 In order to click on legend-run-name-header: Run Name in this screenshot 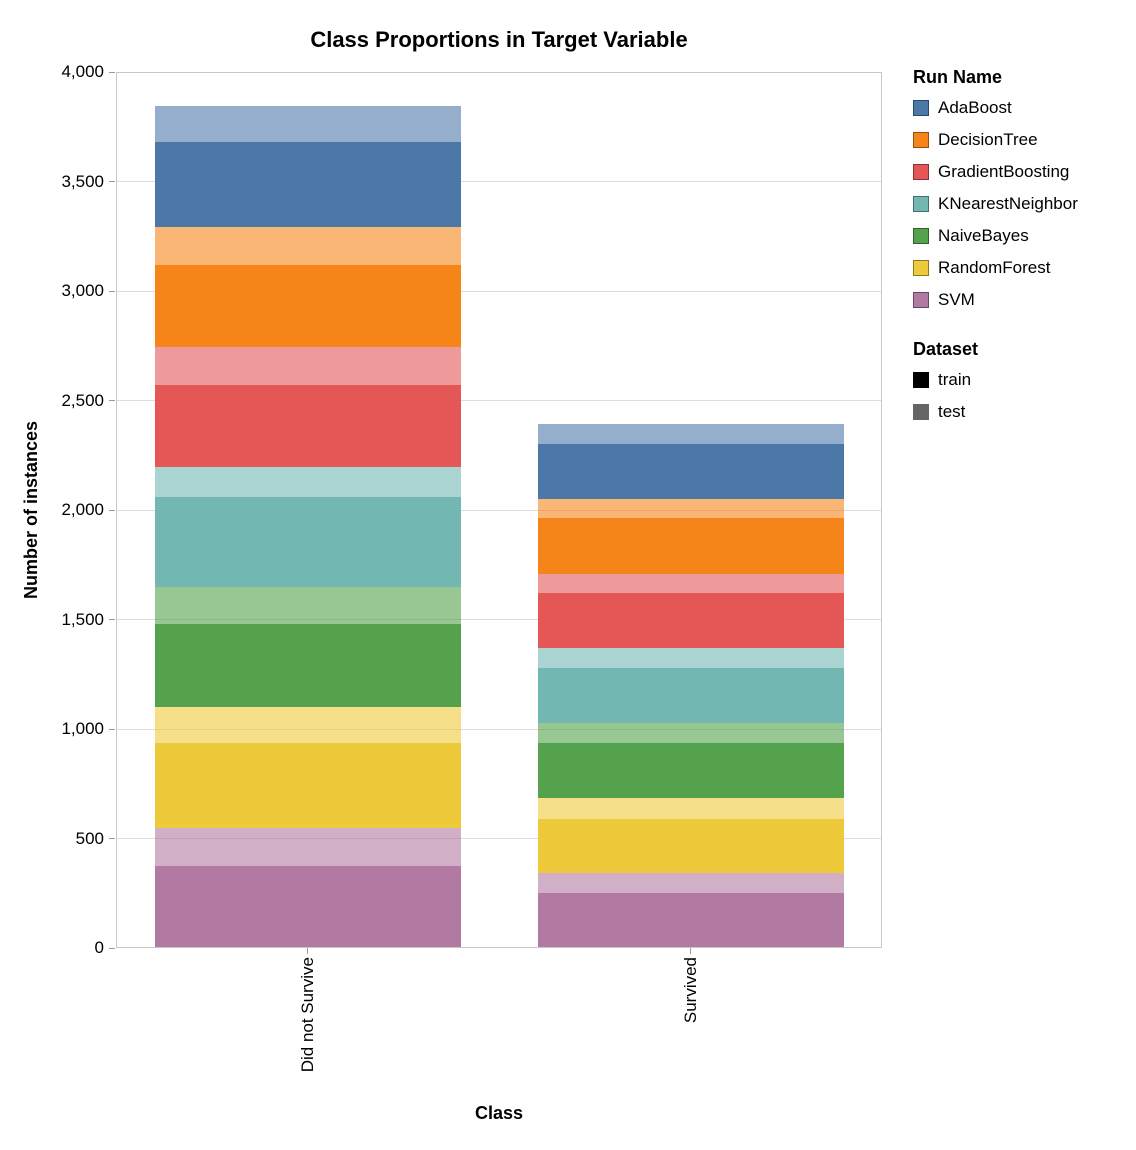, I will do `click(958, 77)`.